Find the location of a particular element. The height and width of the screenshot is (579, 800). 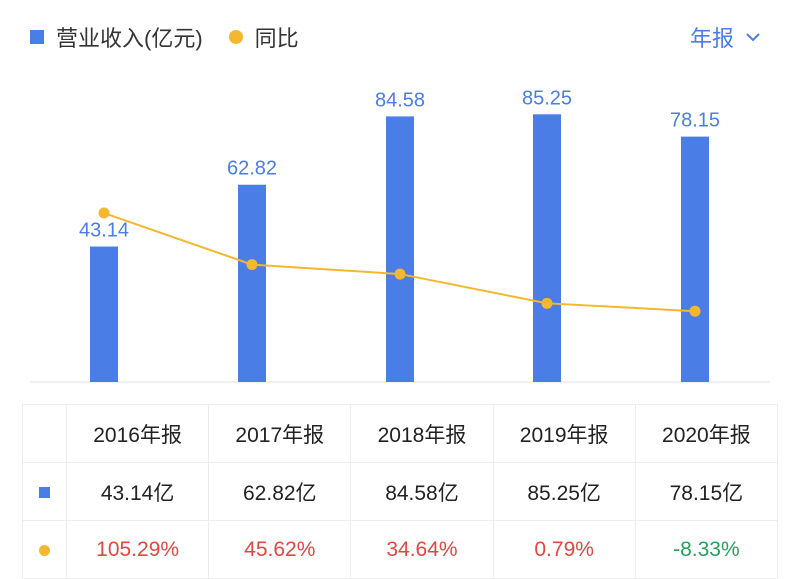

table-row-revenue: 43.14亿 62.82亿 84.58亿 85.25亿 78.15亿 is located at coordinates (400, 491).